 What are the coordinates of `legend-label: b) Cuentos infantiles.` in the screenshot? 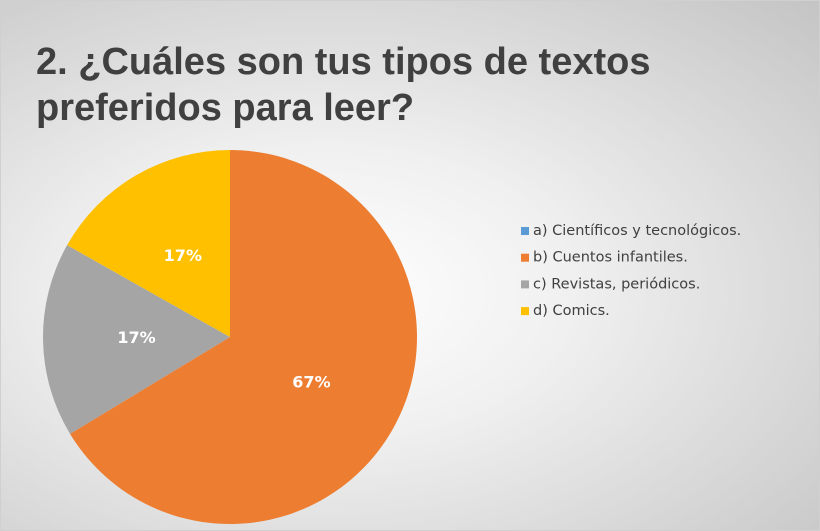 It's located at (610, 258).